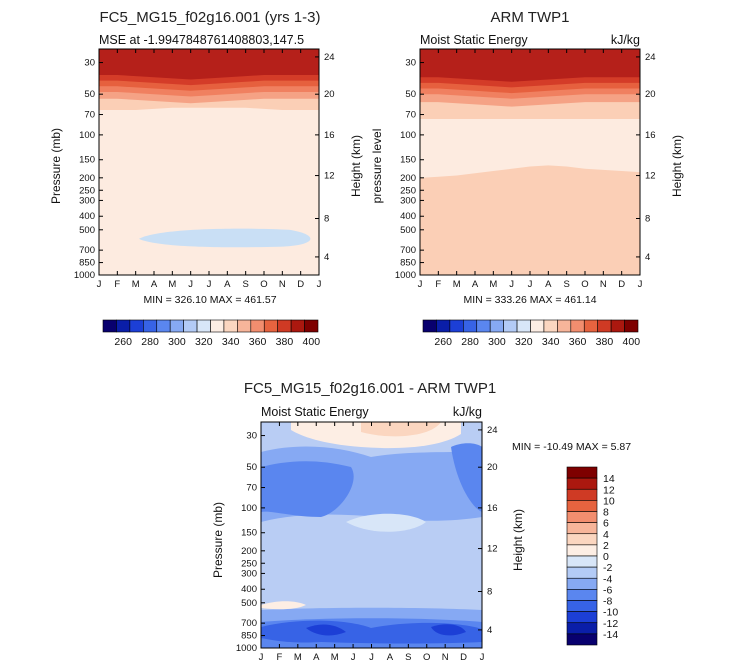 The height and width of the screenshot is (672, 733). I want to click on colorbar-label: -4, so click(607, 579).